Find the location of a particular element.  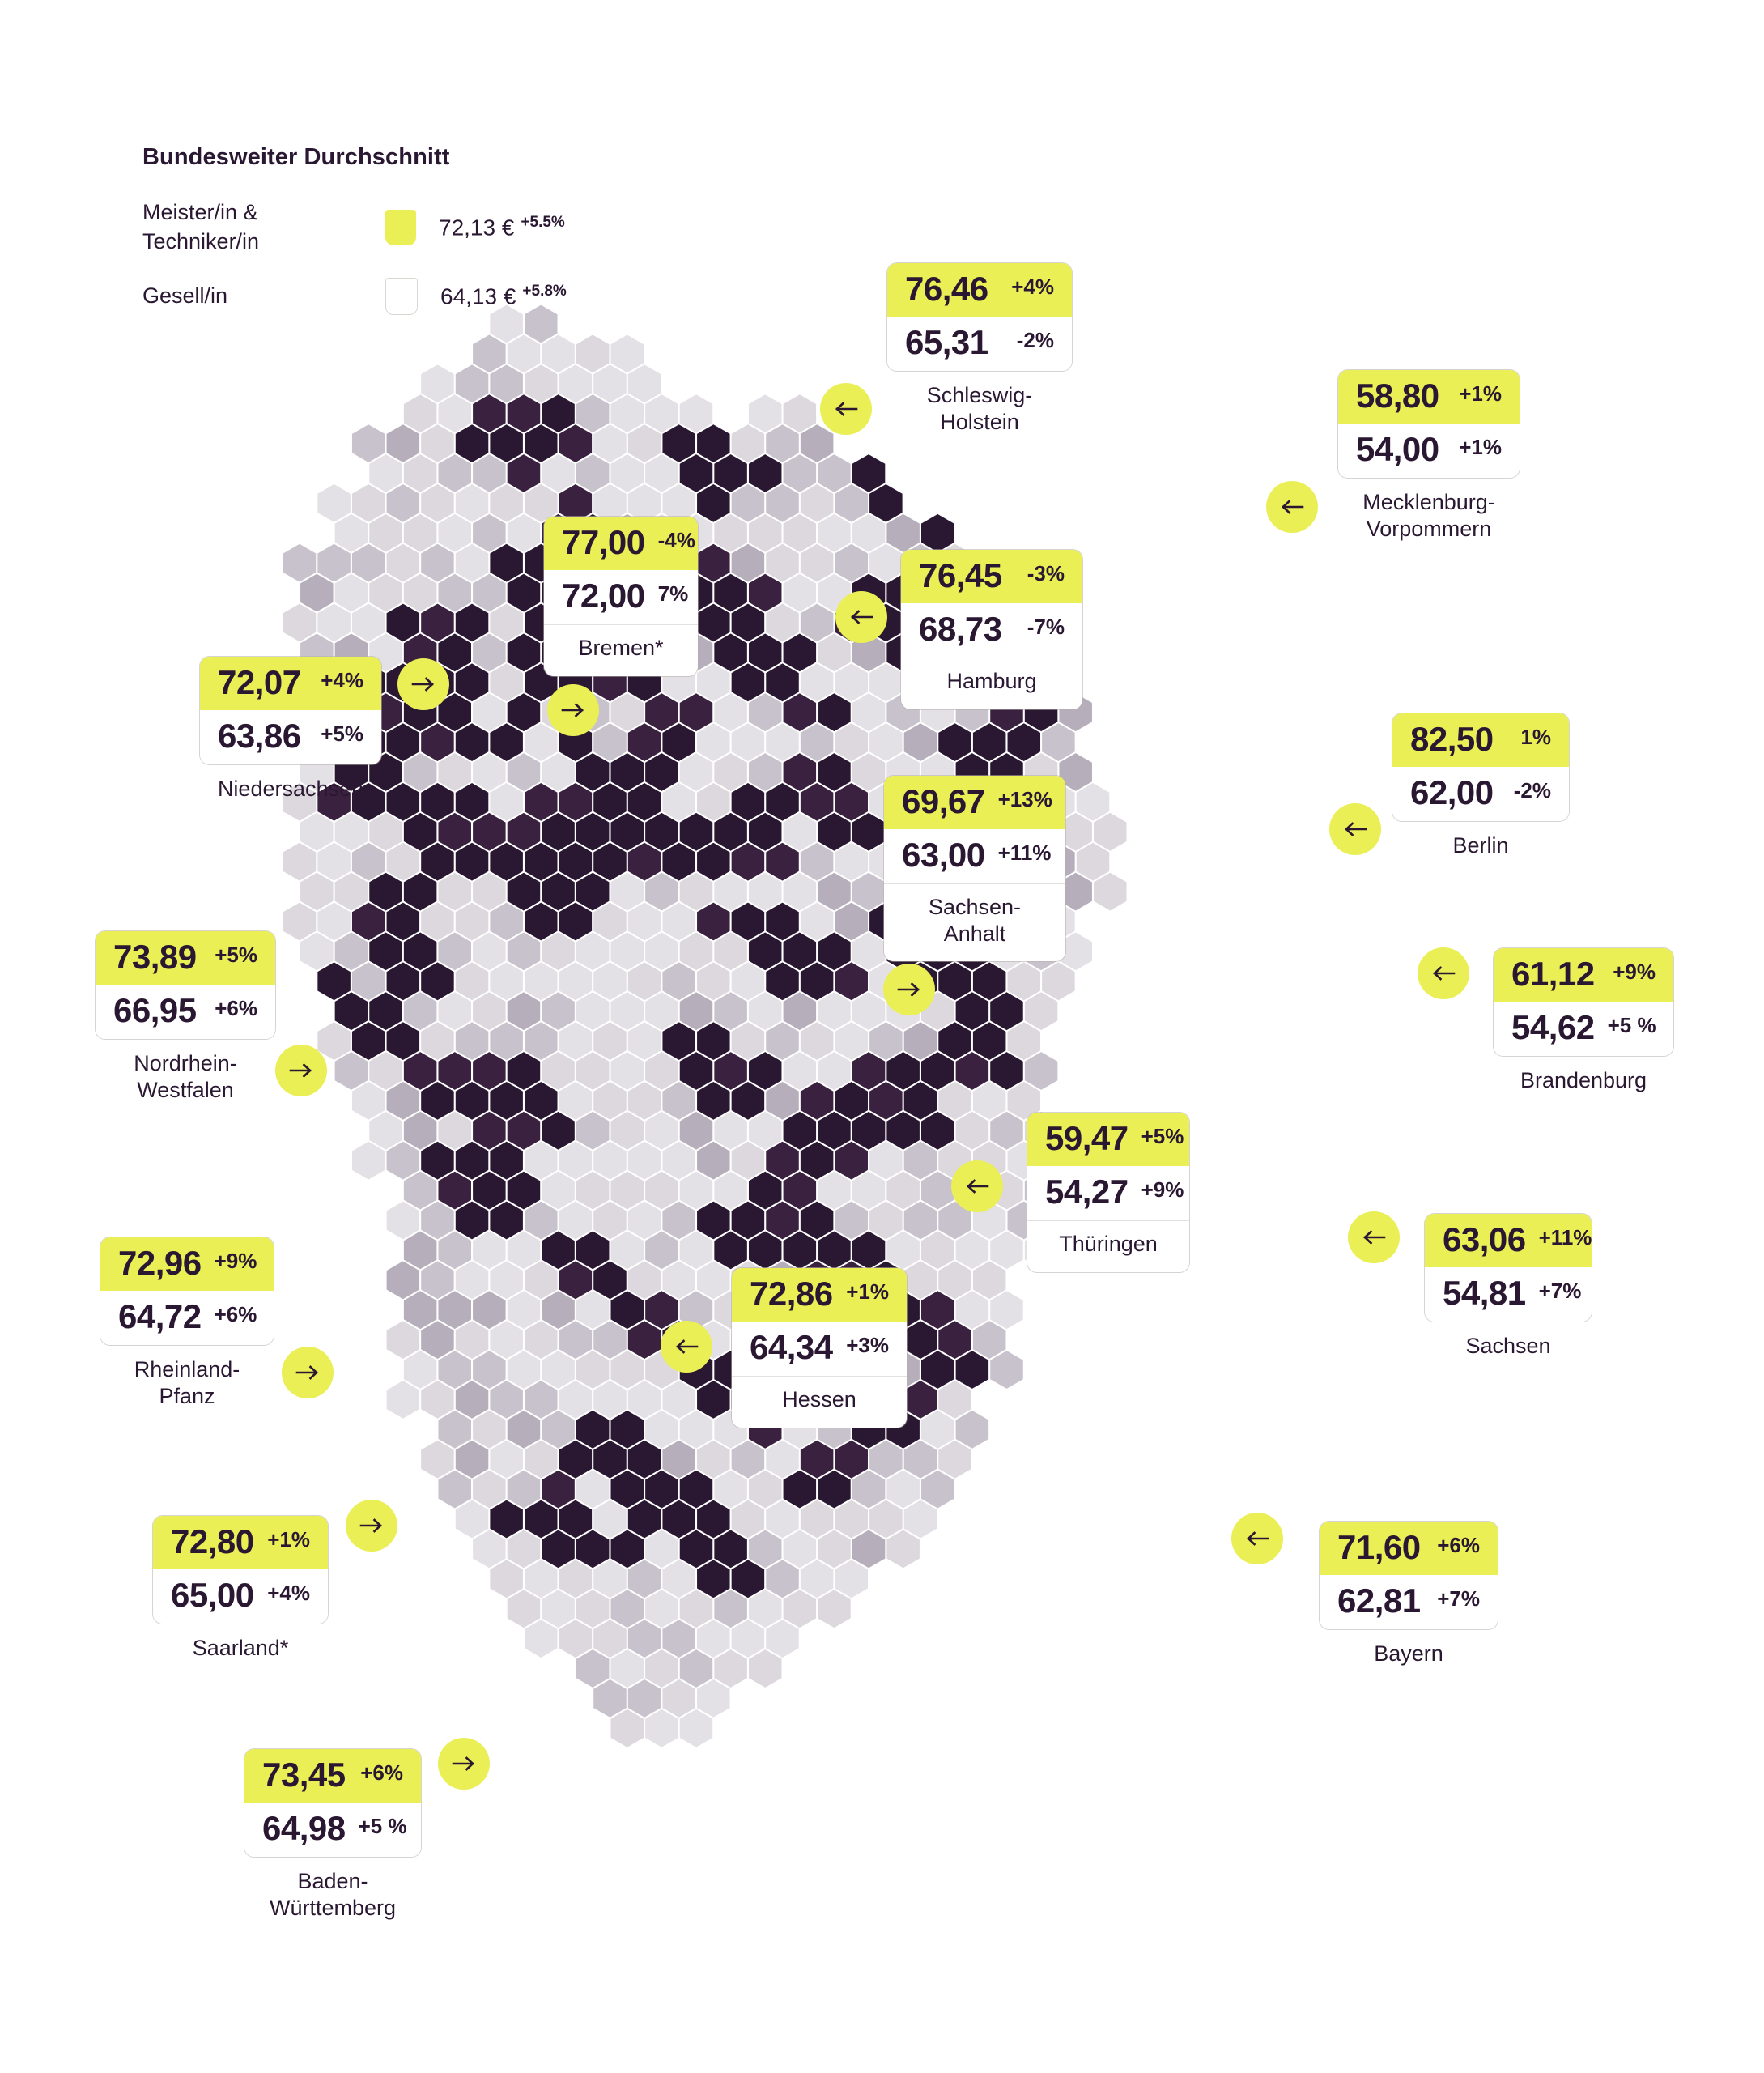

region-card-niedersachsen: 72,07 +4% 63,86 +5% Niedersachsen is located at coordinates (290, 730).